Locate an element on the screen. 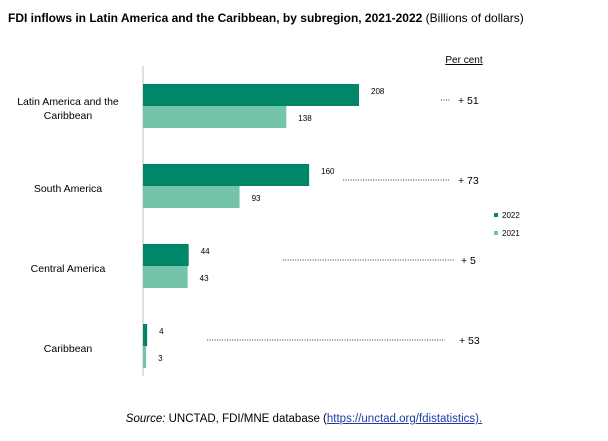 This screenshot has width=608, height=441. value-label: 208 is located at coordinates (378, 91).